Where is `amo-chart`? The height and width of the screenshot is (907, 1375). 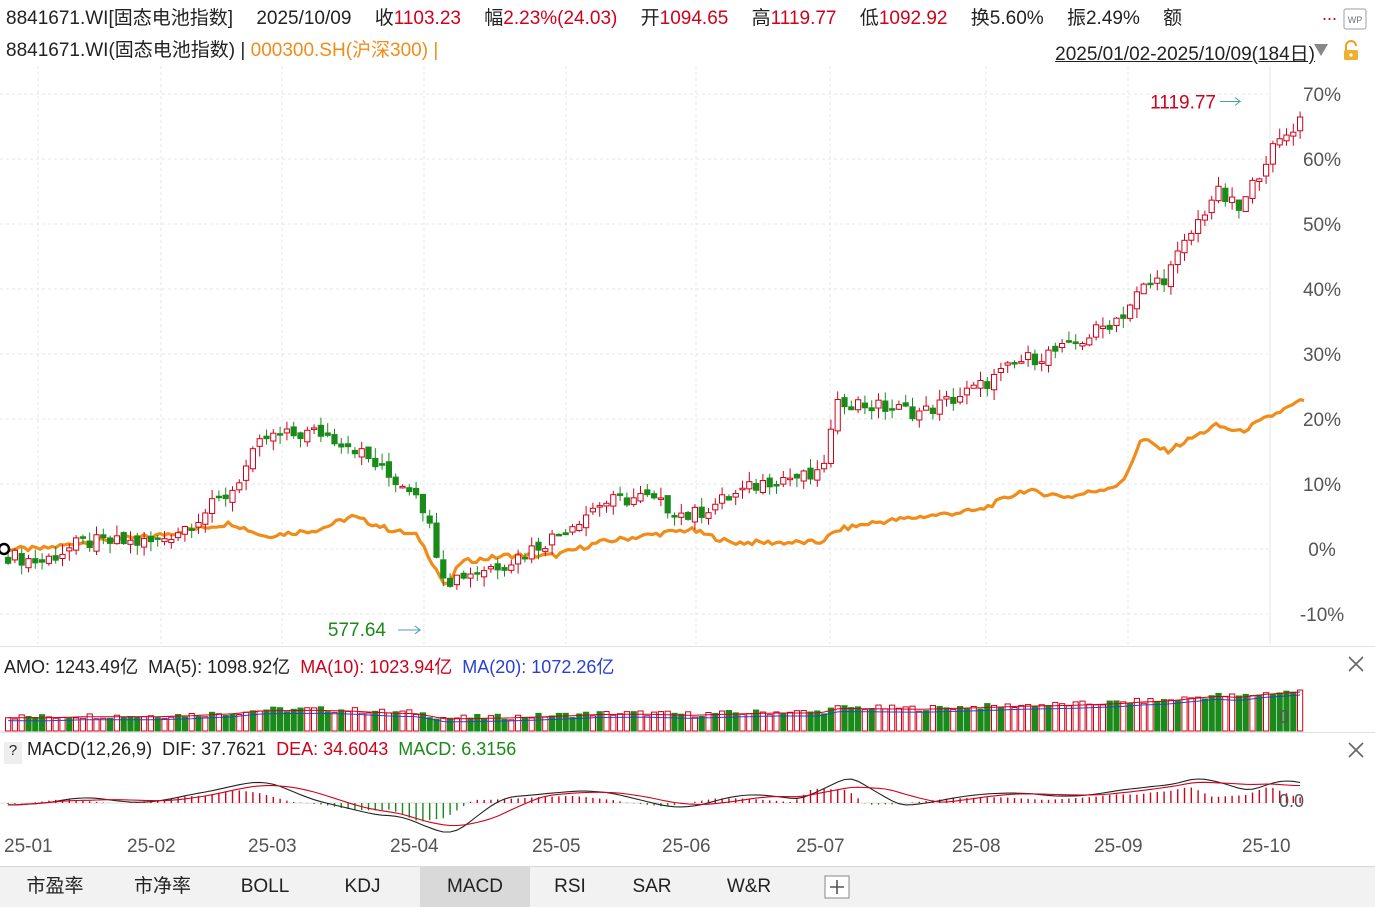
amo-chart is located at coordinates (687, 690).